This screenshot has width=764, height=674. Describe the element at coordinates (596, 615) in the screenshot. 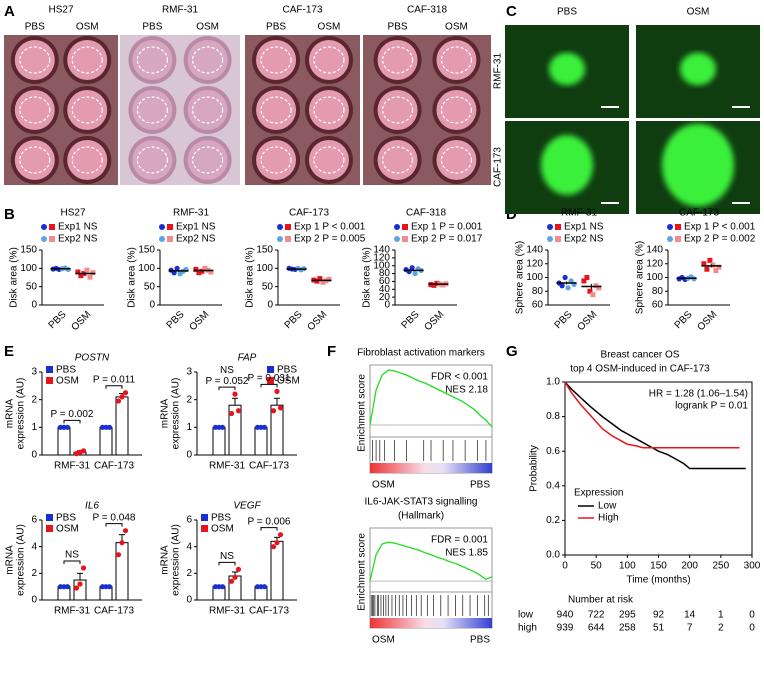

I see `risk-count: 722` at that location.